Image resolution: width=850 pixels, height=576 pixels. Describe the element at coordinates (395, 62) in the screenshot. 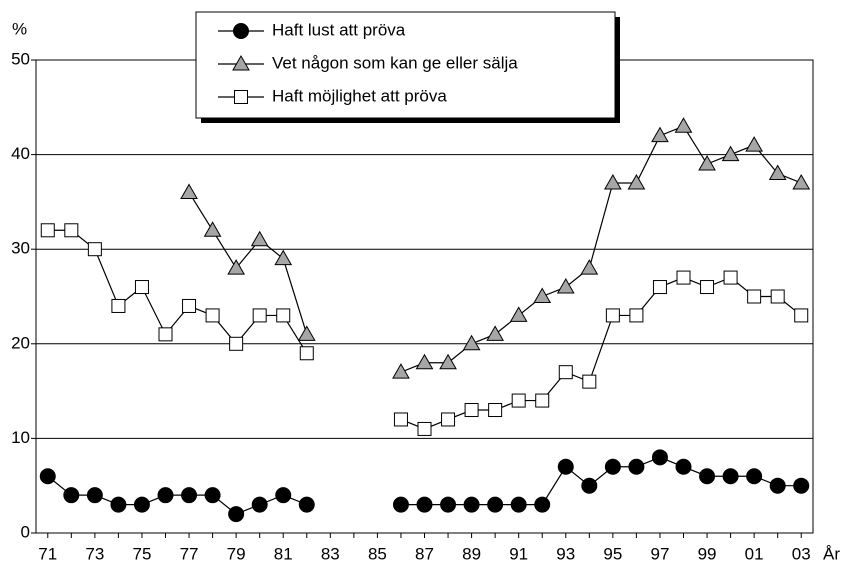

I see `legend-label: Vet någon som kan ge eller sälja` at that location.